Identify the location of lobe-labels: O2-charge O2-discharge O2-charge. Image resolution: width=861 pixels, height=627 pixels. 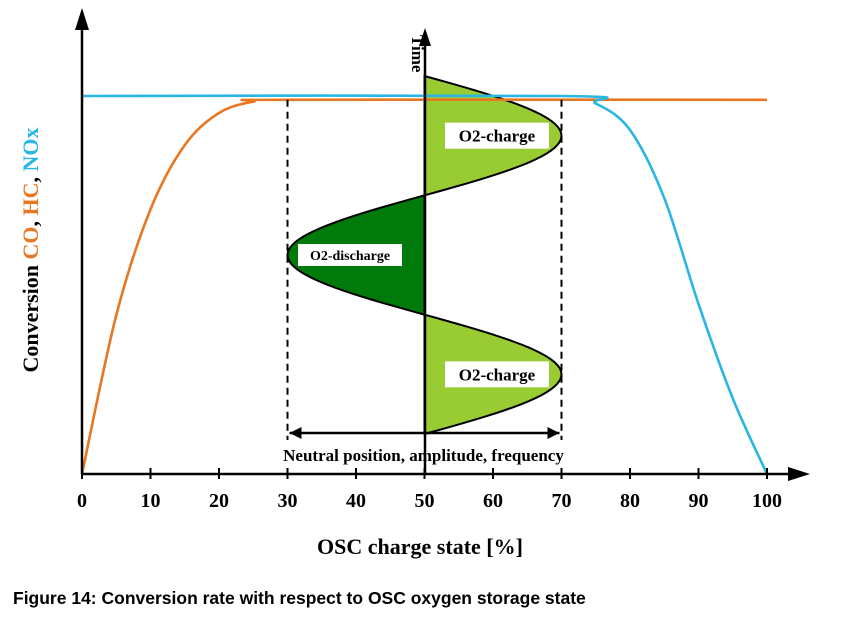
(423, 255).